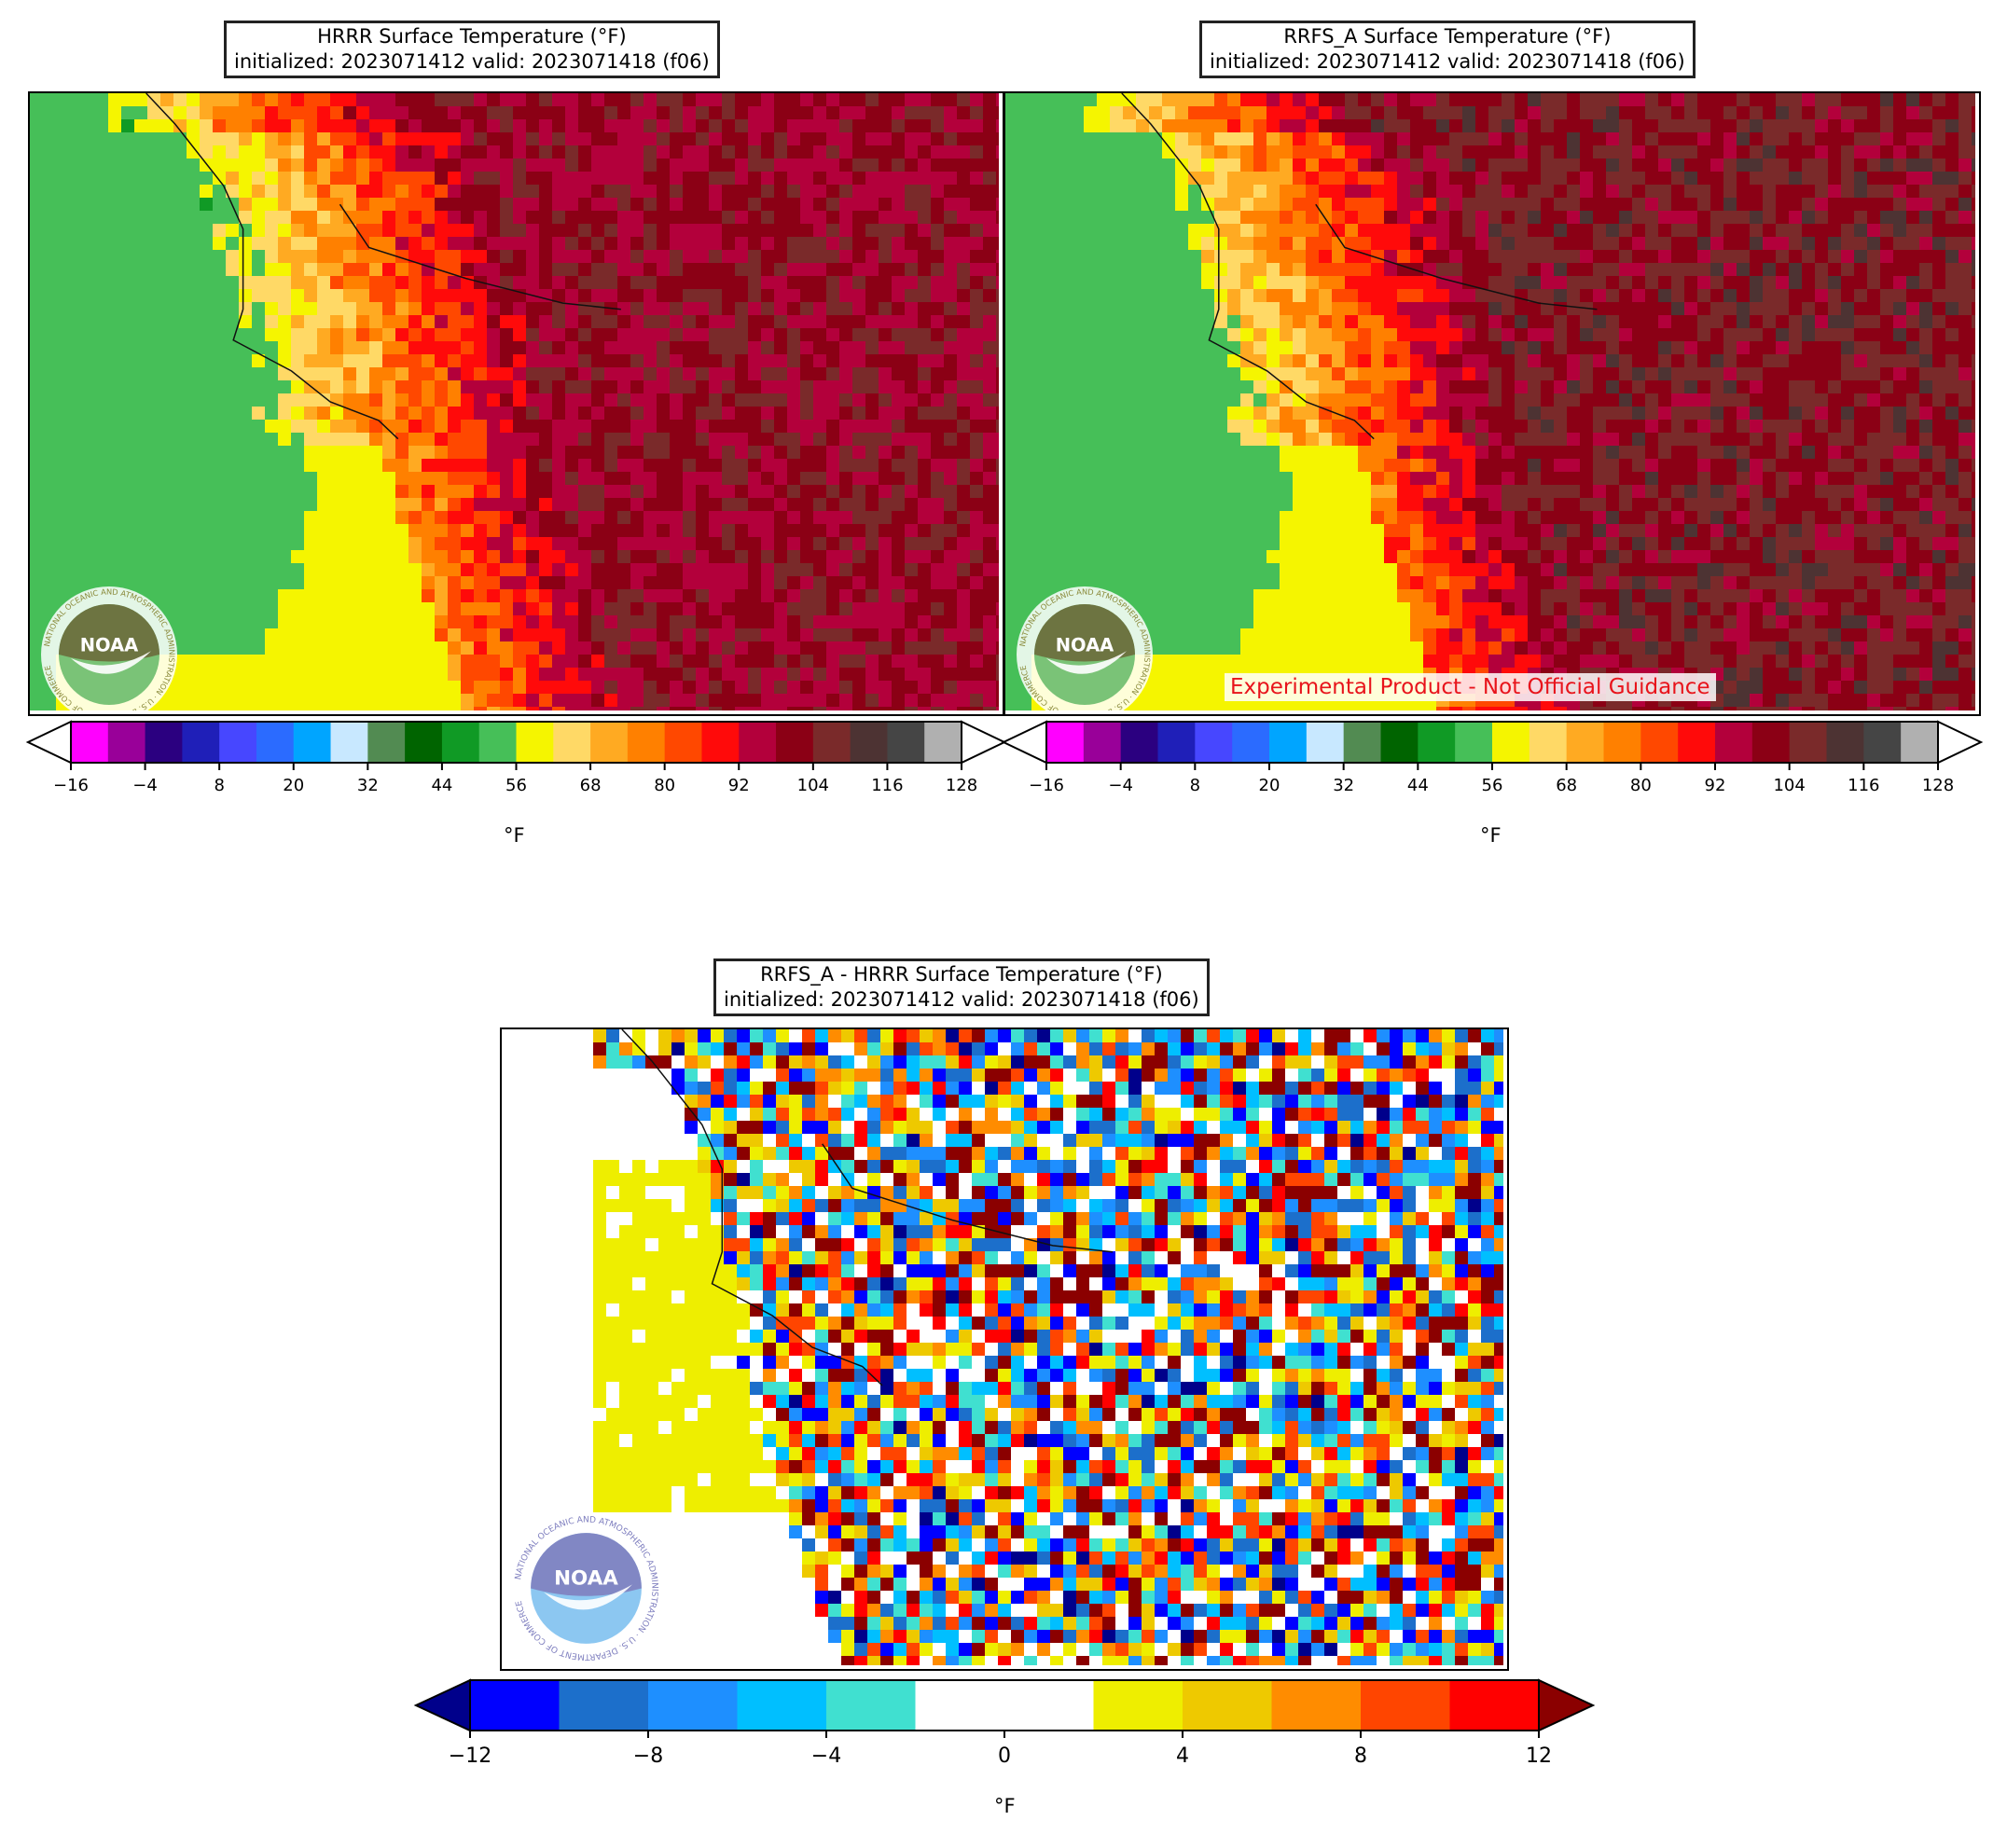 This screenshot has height=1848, width=2007. What do you see at coordinates (962, 974) in the screenshot?
I see `diff-title-line1: RRFS_A - HRRR Surface Temperature (°F)` at bounding box center [962, 974].